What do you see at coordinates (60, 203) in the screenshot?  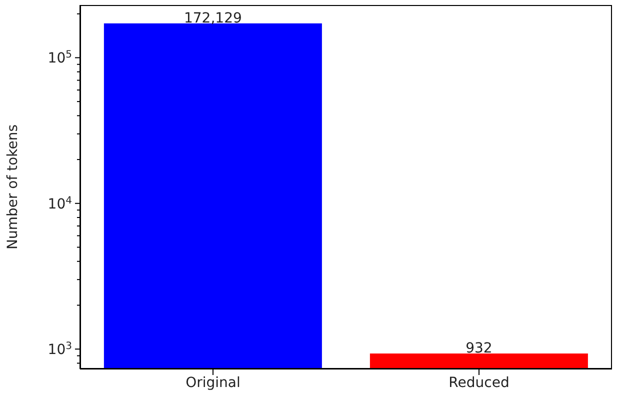 I see `y-tick-label: 10$^{4}$` at bounding box center [60, 203].